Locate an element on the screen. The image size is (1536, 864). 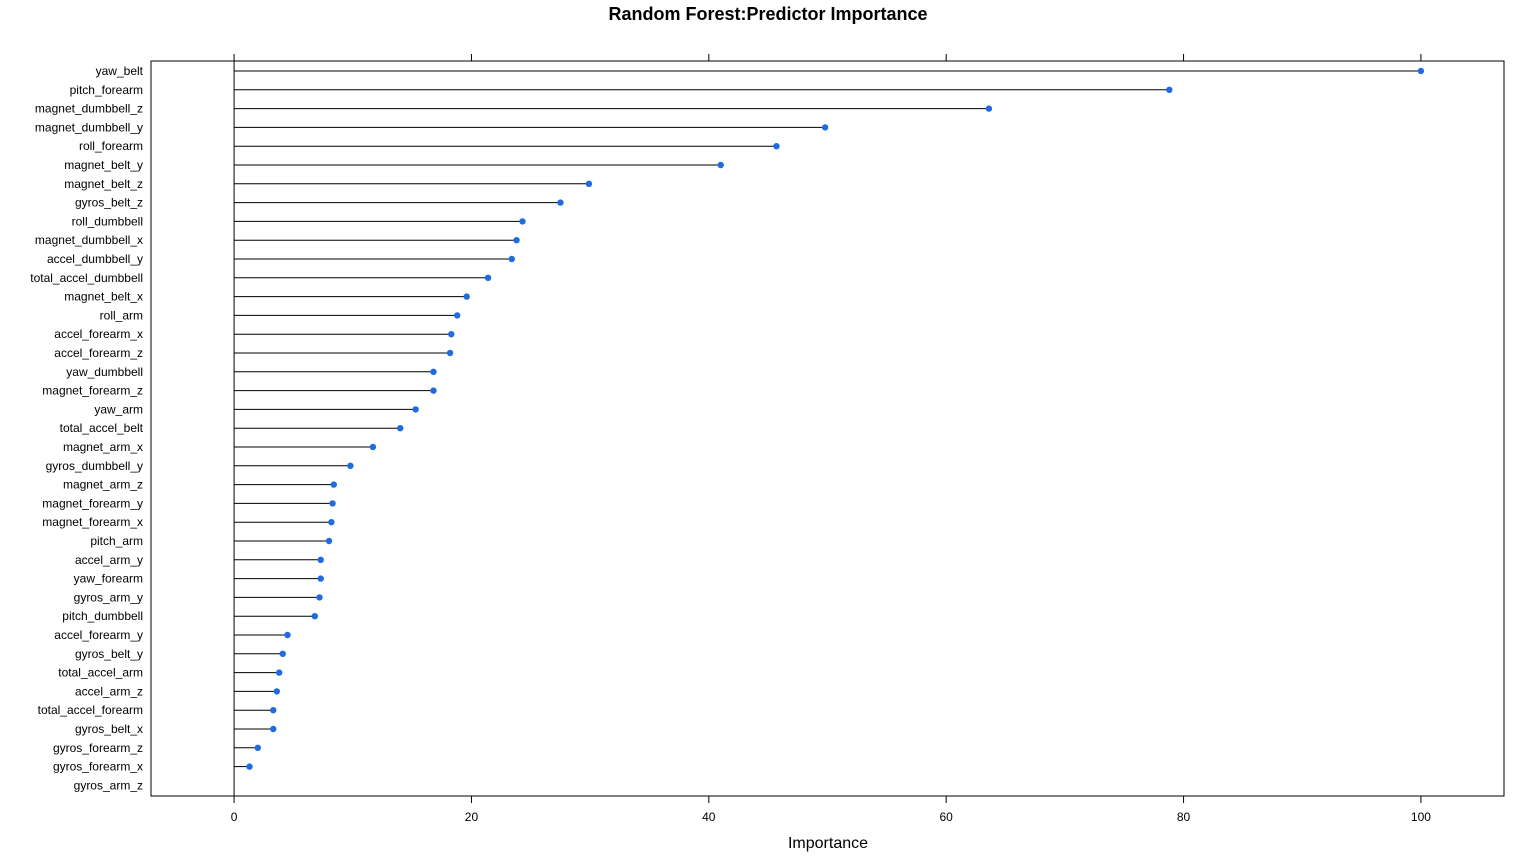
category-label: gyros_arm_y is located at coordinates (108, 597).